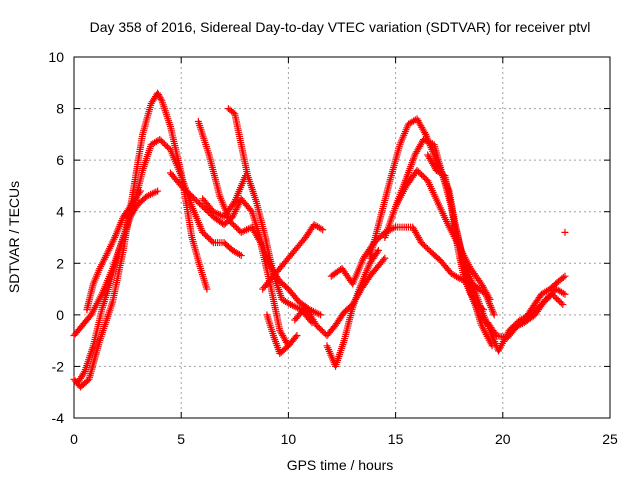 This screenshot has width=640, height=480. What do you see at coordinates (58, 418) in the screenshot?
I see `y-tick-label: -4` at bounding box center [58, 418].